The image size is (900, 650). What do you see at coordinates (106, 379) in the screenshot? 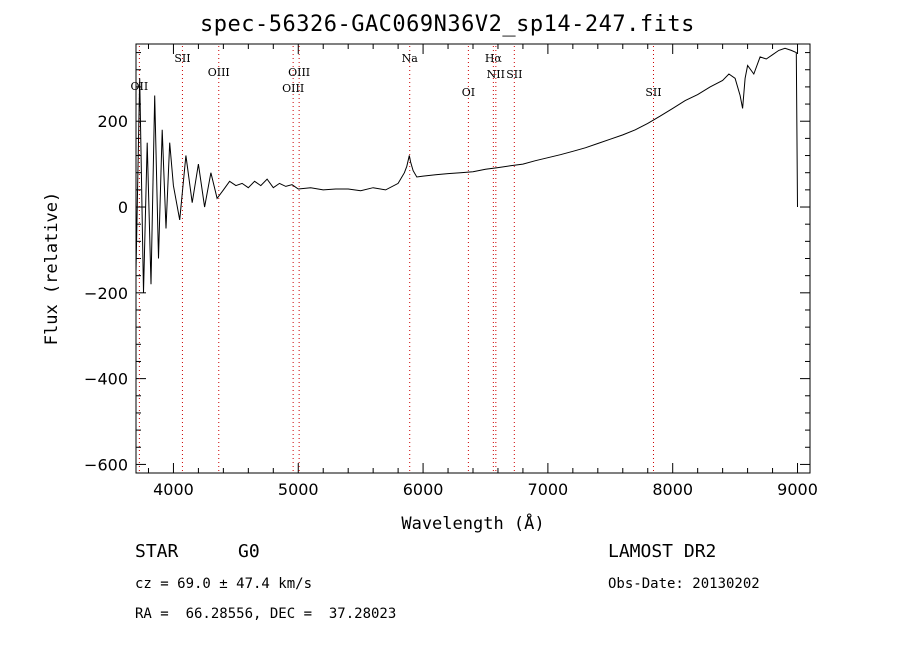
I see `y-tick-label: −400` at bounding box center [106, 379].